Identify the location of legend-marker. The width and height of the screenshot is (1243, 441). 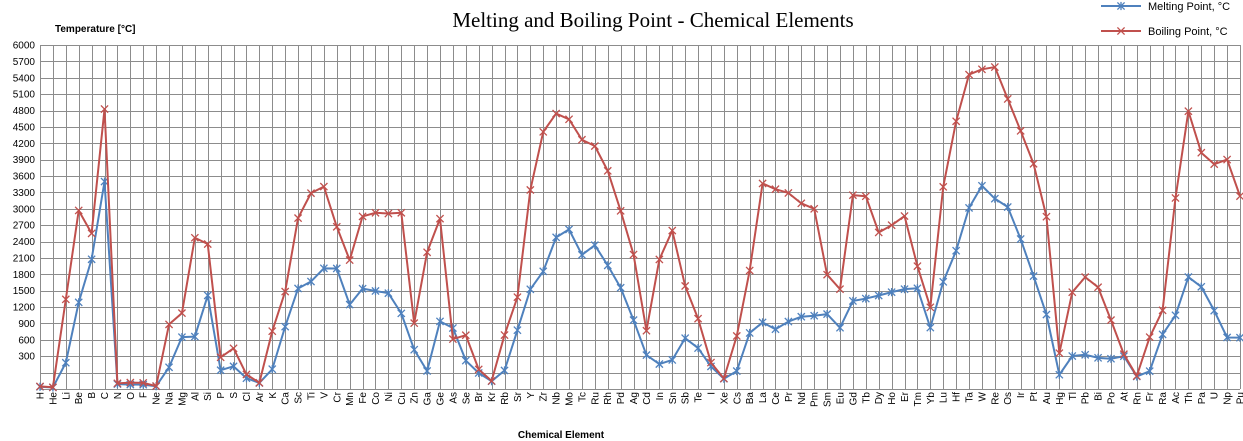
(1121, 31).